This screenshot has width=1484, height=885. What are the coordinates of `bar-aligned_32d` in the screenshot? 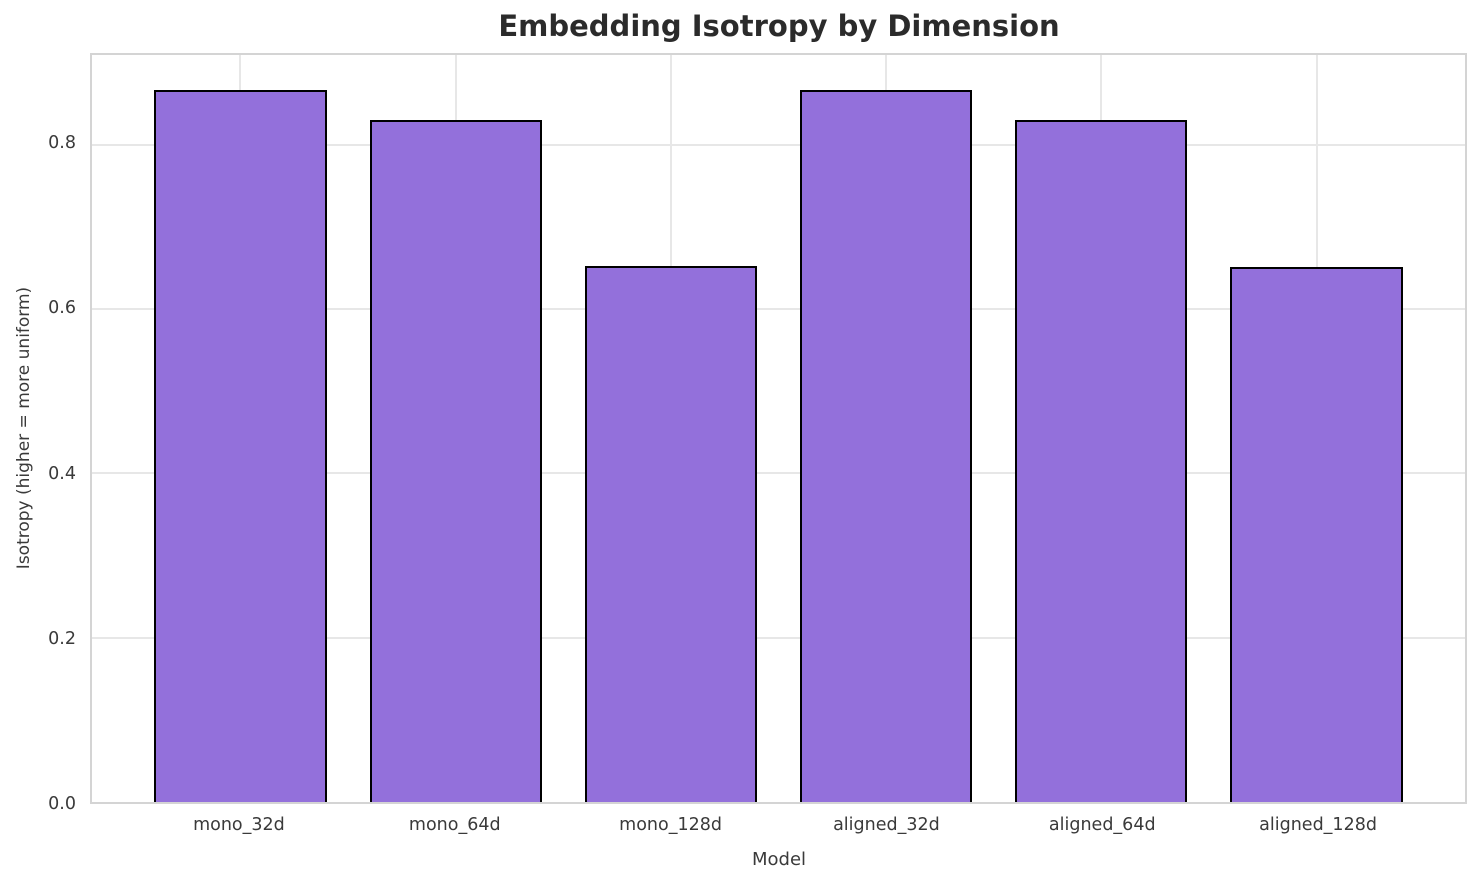 It's located at (886, 446).